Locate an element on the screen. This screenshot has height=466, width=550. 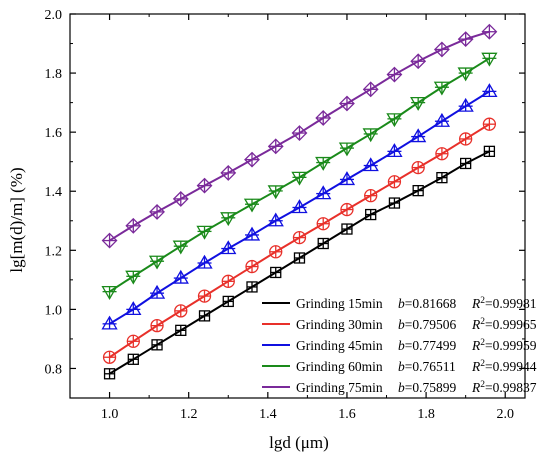
legend-entry: Grinding 30min b=0.79506 R2=0.99965 is located at coordinates (399, 324).